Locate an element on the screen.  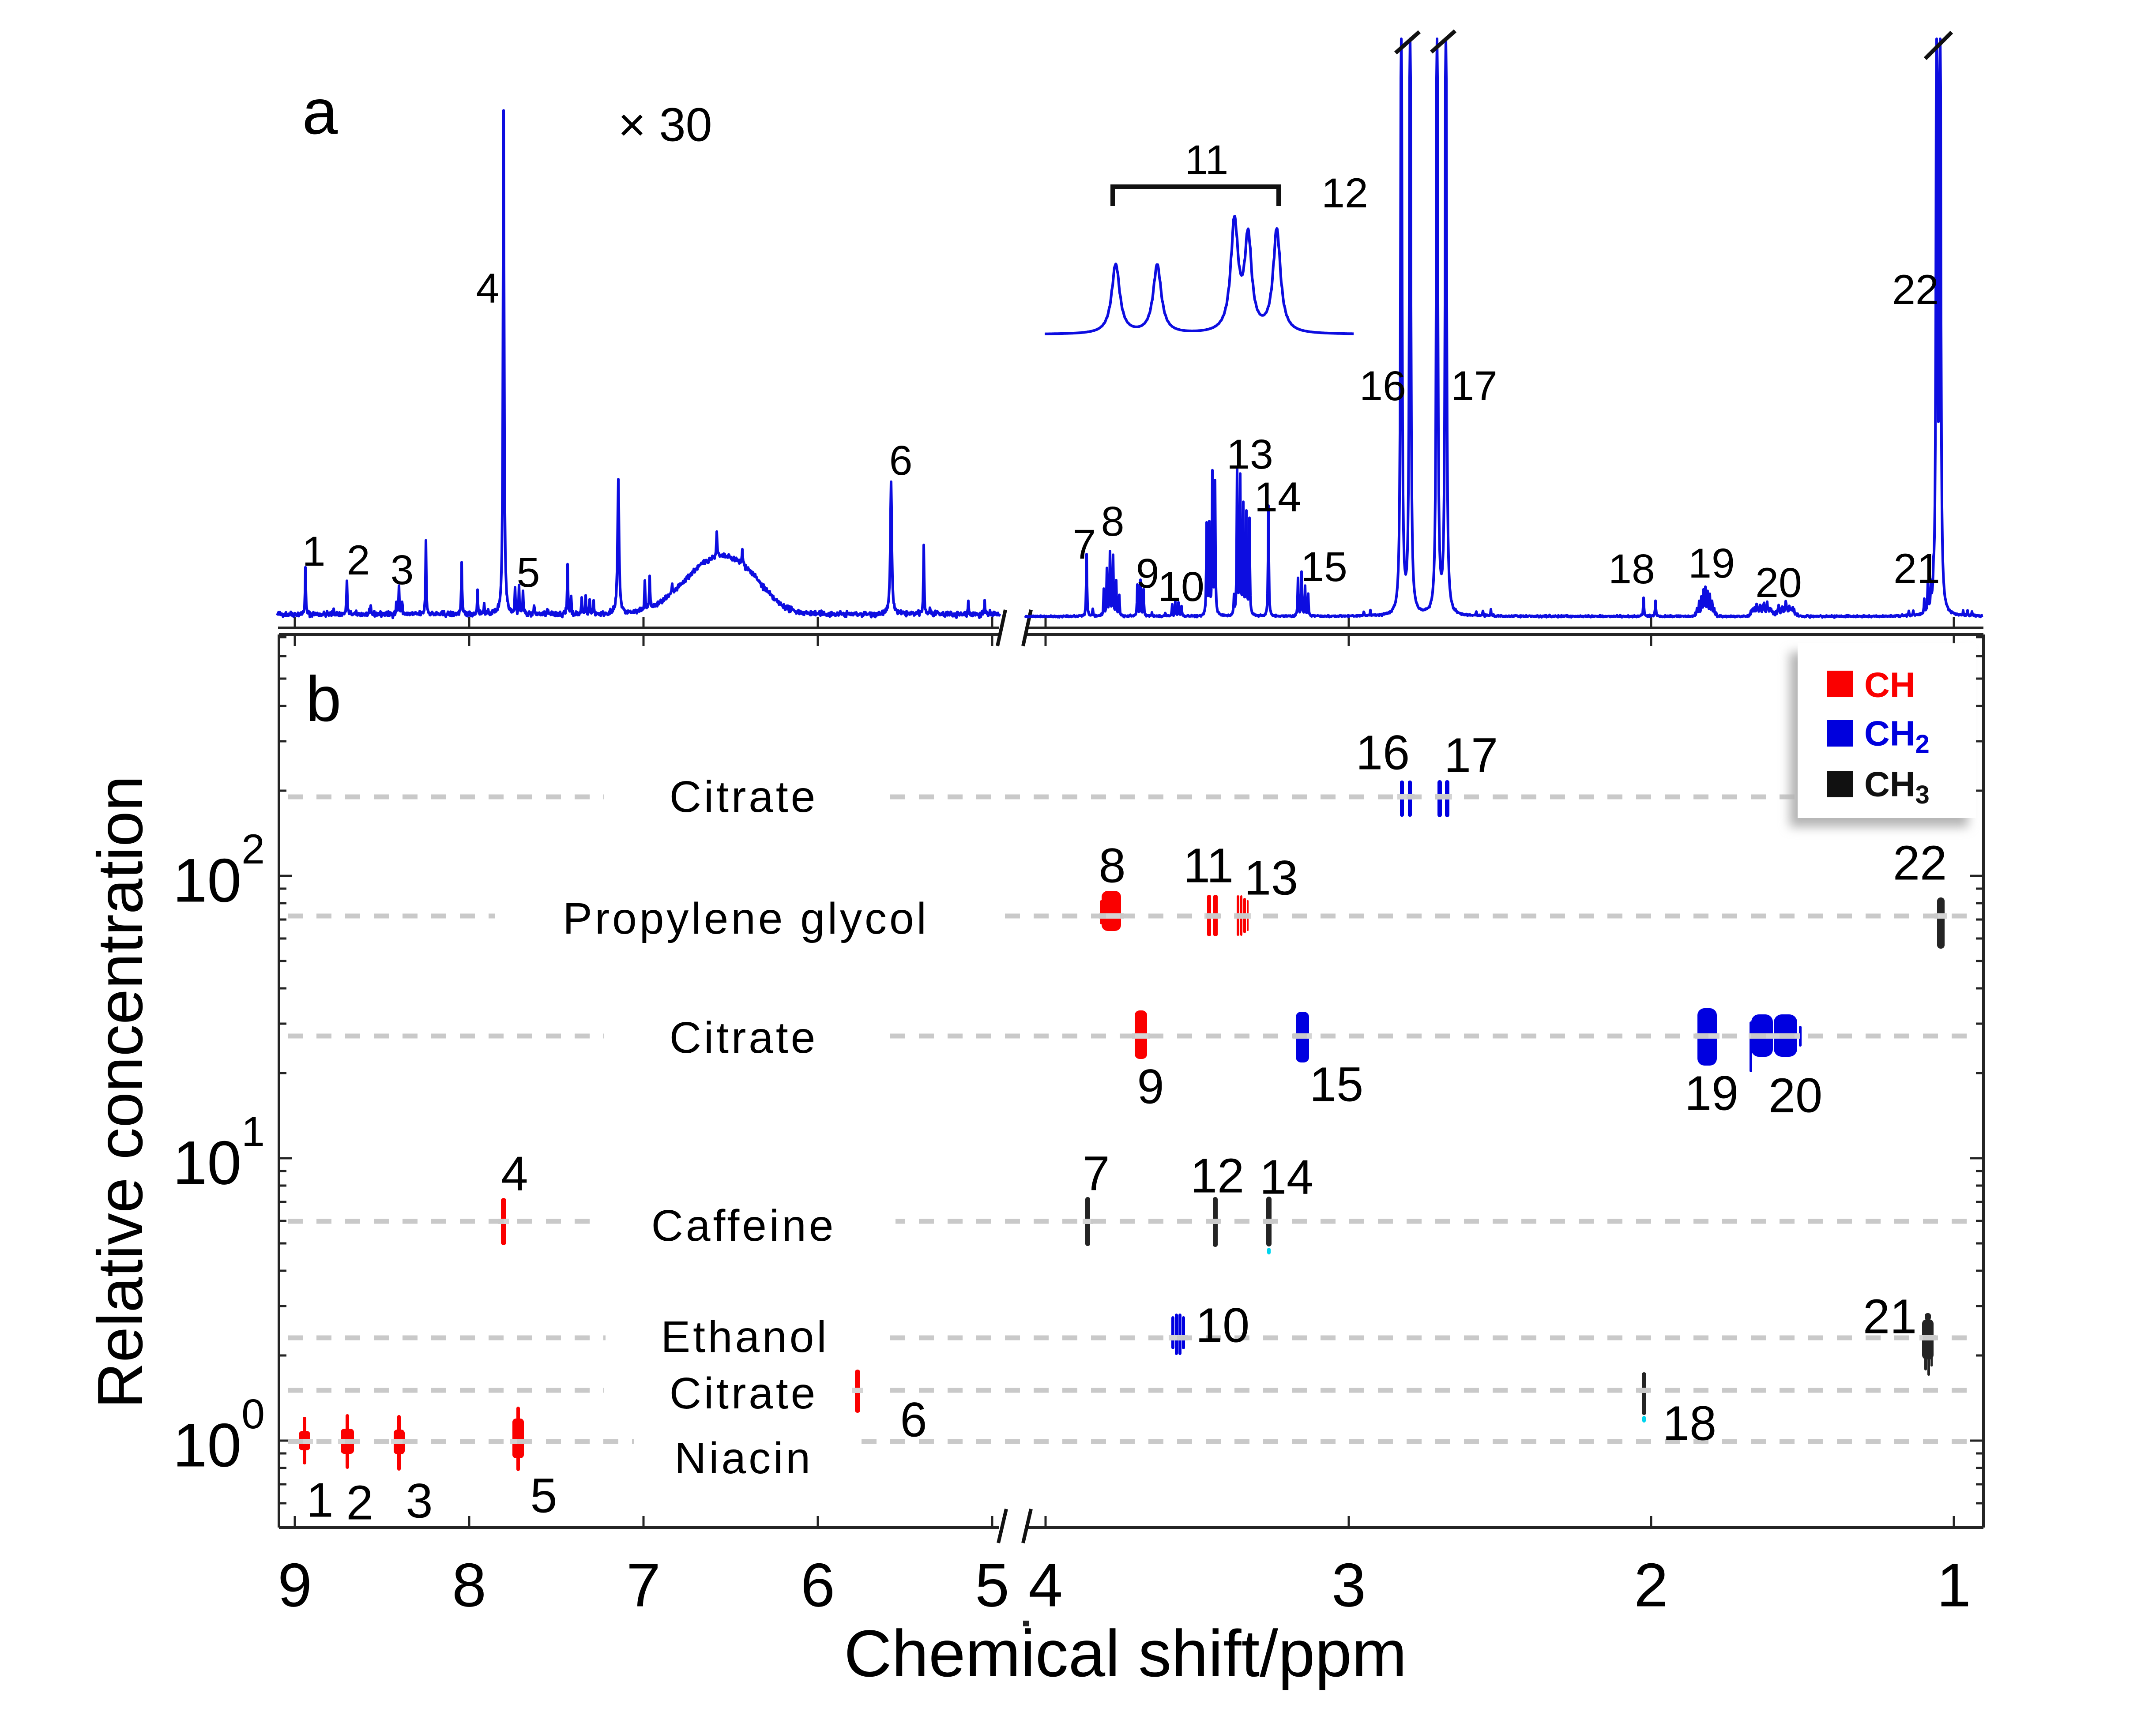
svg-text: Caffeine is located at coordinates (743, 1226).